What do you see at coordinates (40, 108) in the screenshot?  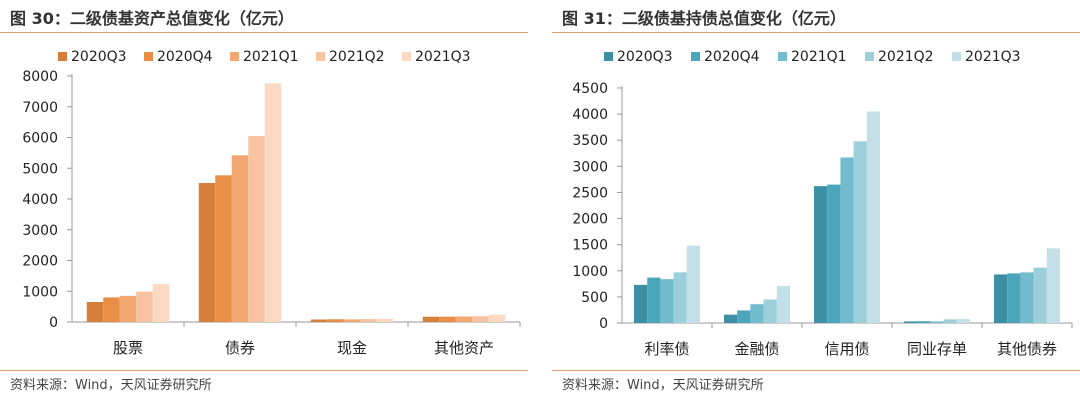 I see `y-tick-label: 7000` at bounding box center [40, 108].